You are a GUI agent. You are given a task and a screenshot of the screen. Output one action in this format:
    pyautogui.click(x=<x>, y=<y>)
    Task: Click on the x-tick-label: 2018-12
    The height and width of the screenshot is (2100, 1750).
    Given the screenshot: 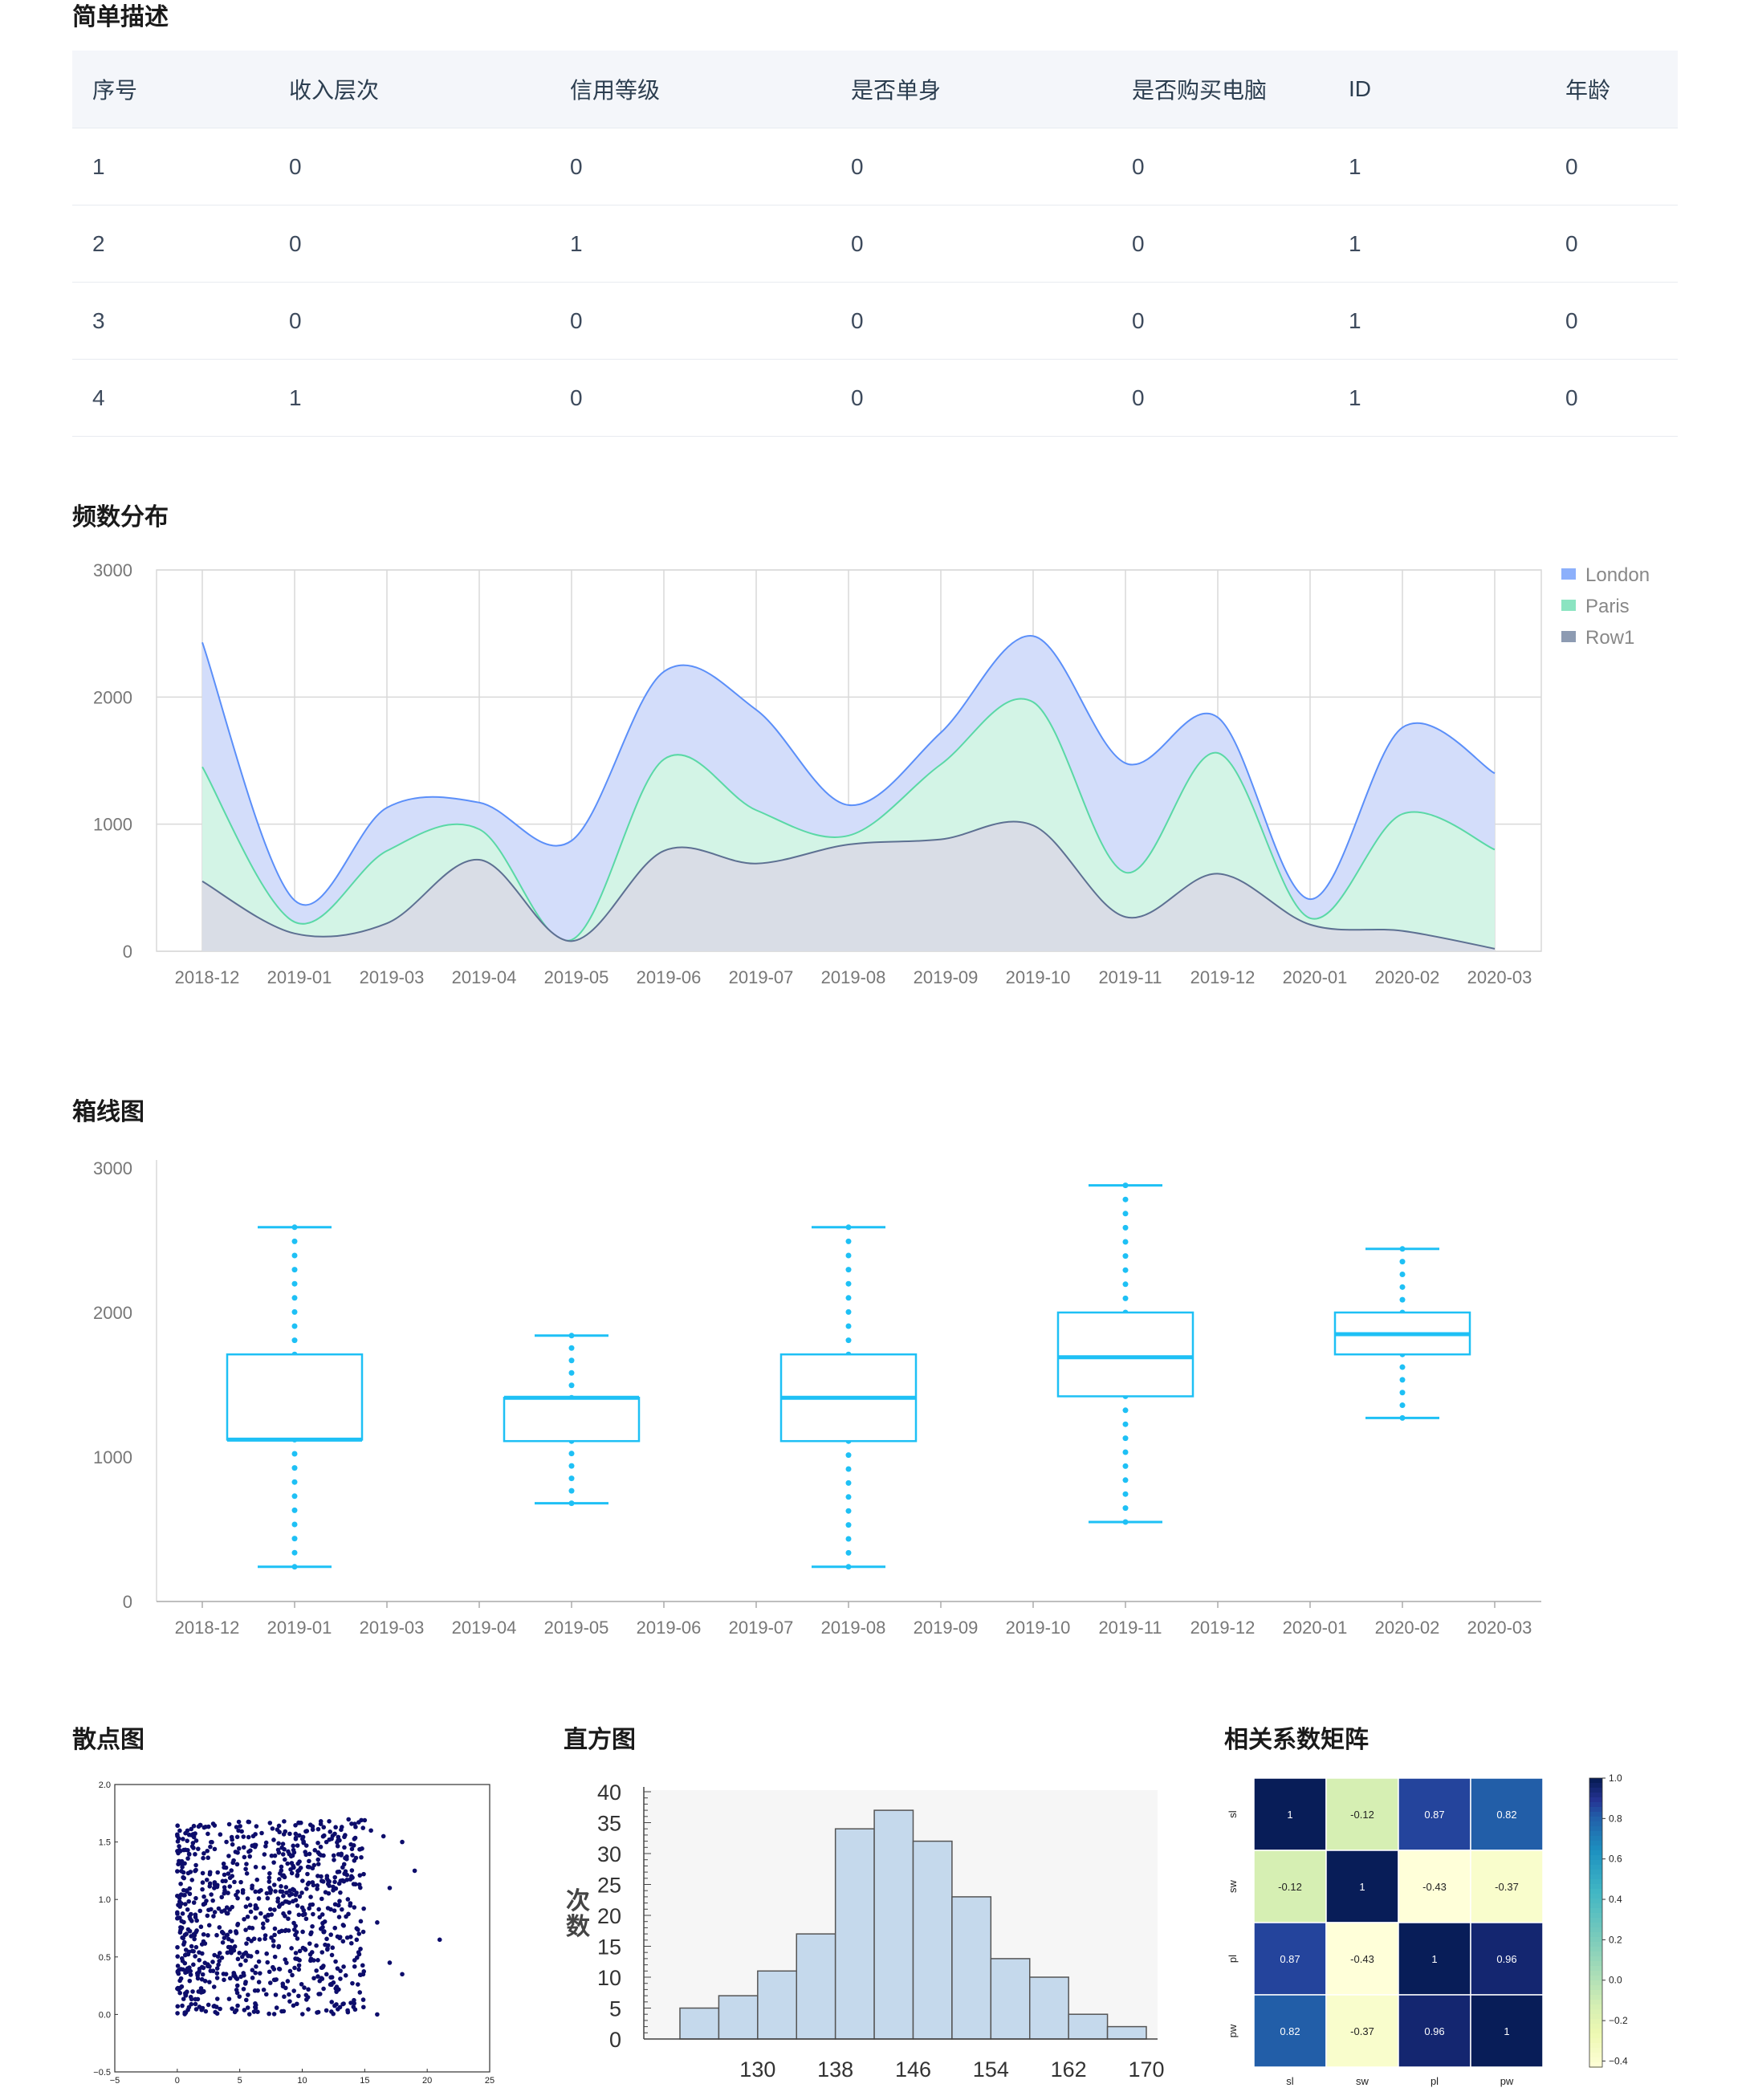 What is the action you would take?
    pyautogui.click(x=208, y=1628)
    